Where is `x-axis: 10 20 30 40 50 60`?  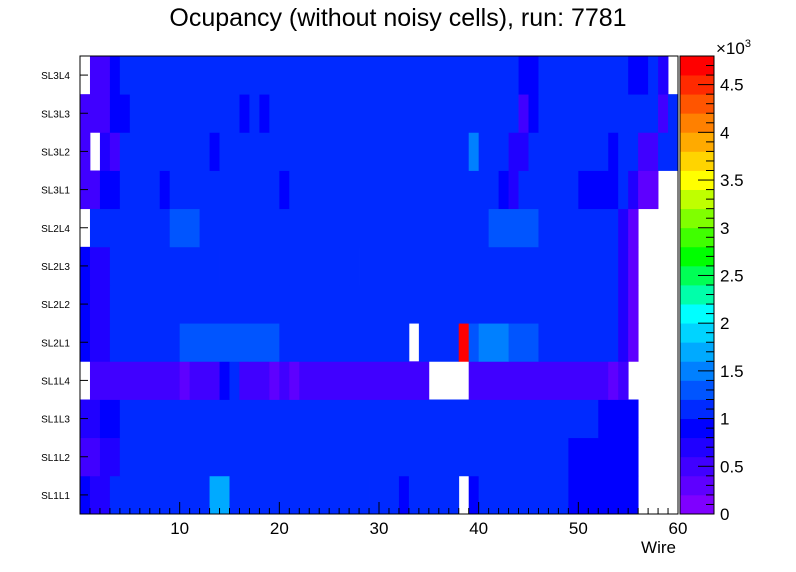 x-axis: 10 20 30 40 50 60 is located at coordinates (383, 520).